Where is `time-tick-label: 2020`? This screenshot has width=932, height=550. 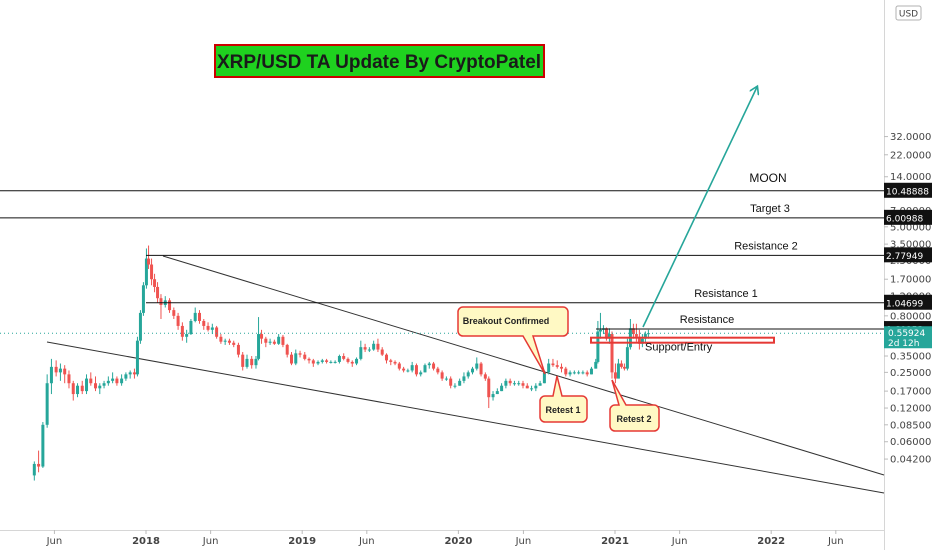 time-tick-label: 2020 is located at coordinates (458, 541).